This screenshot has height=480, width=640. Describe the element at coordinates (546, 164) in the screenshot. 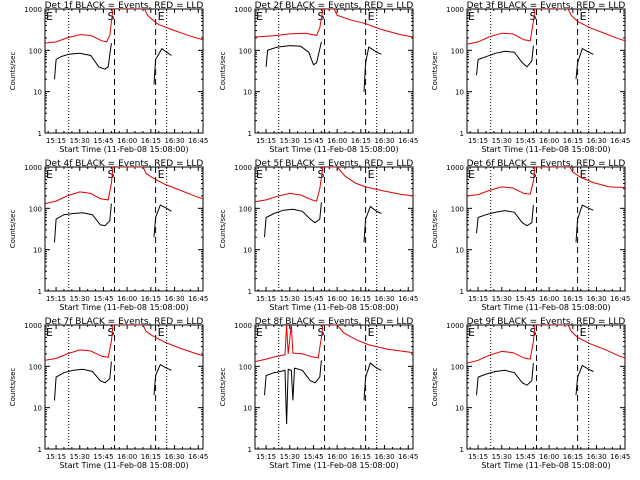

I see `chart-title: Det 6f BLACK = Events, RED = LLD` at that location.